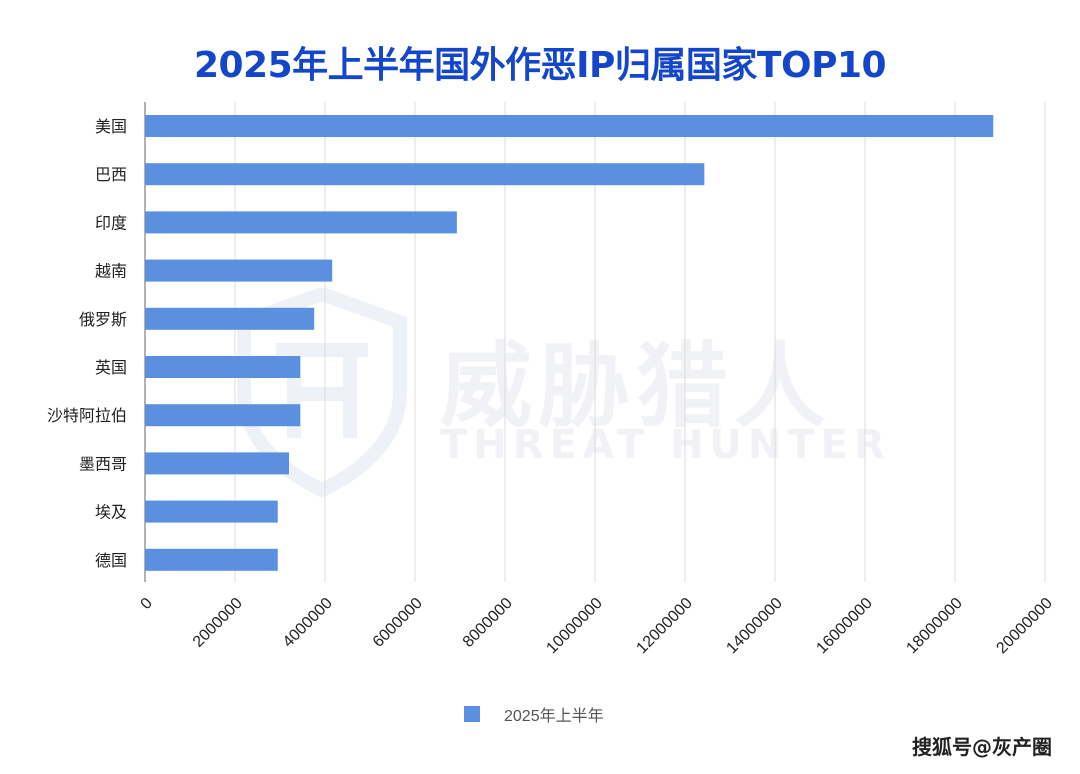  I want to click on x-tick-label: 6000000, so click(398, 623).